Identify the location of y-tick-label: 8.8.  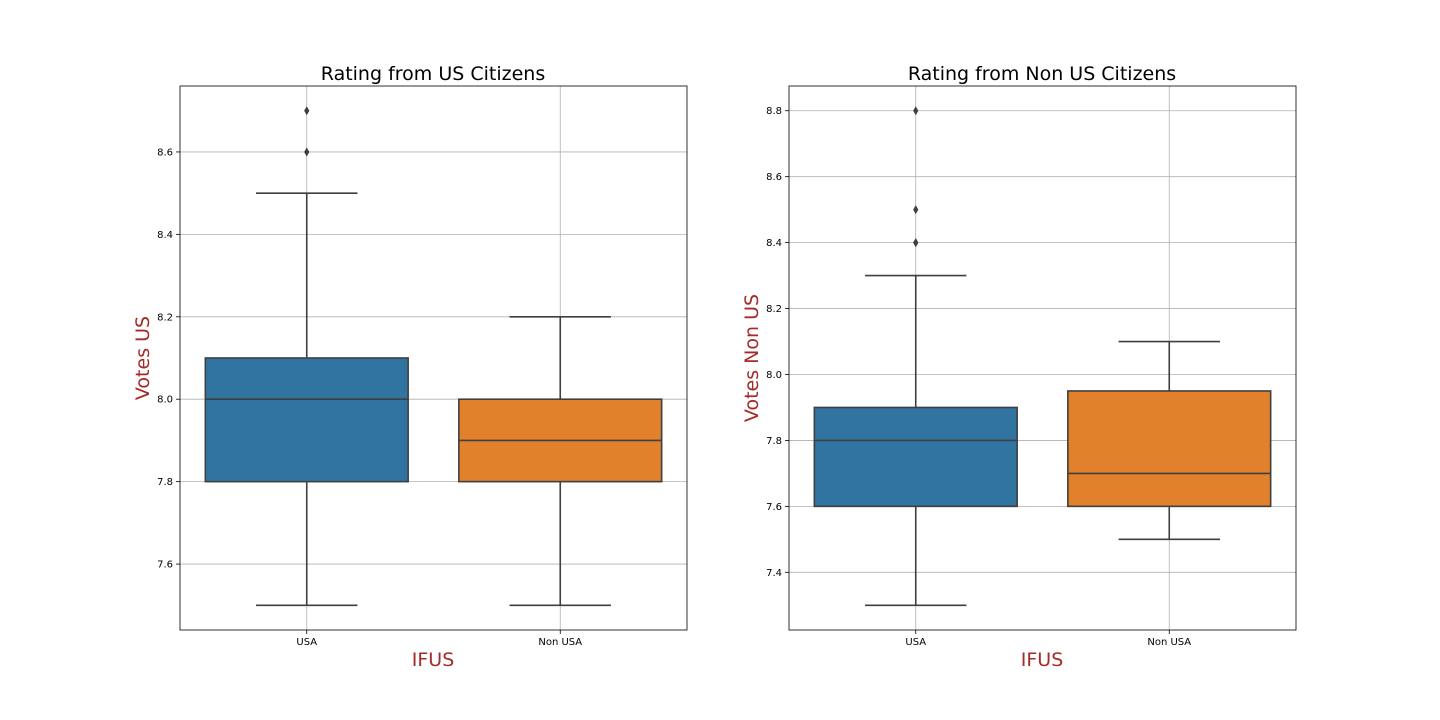
(774, 111).